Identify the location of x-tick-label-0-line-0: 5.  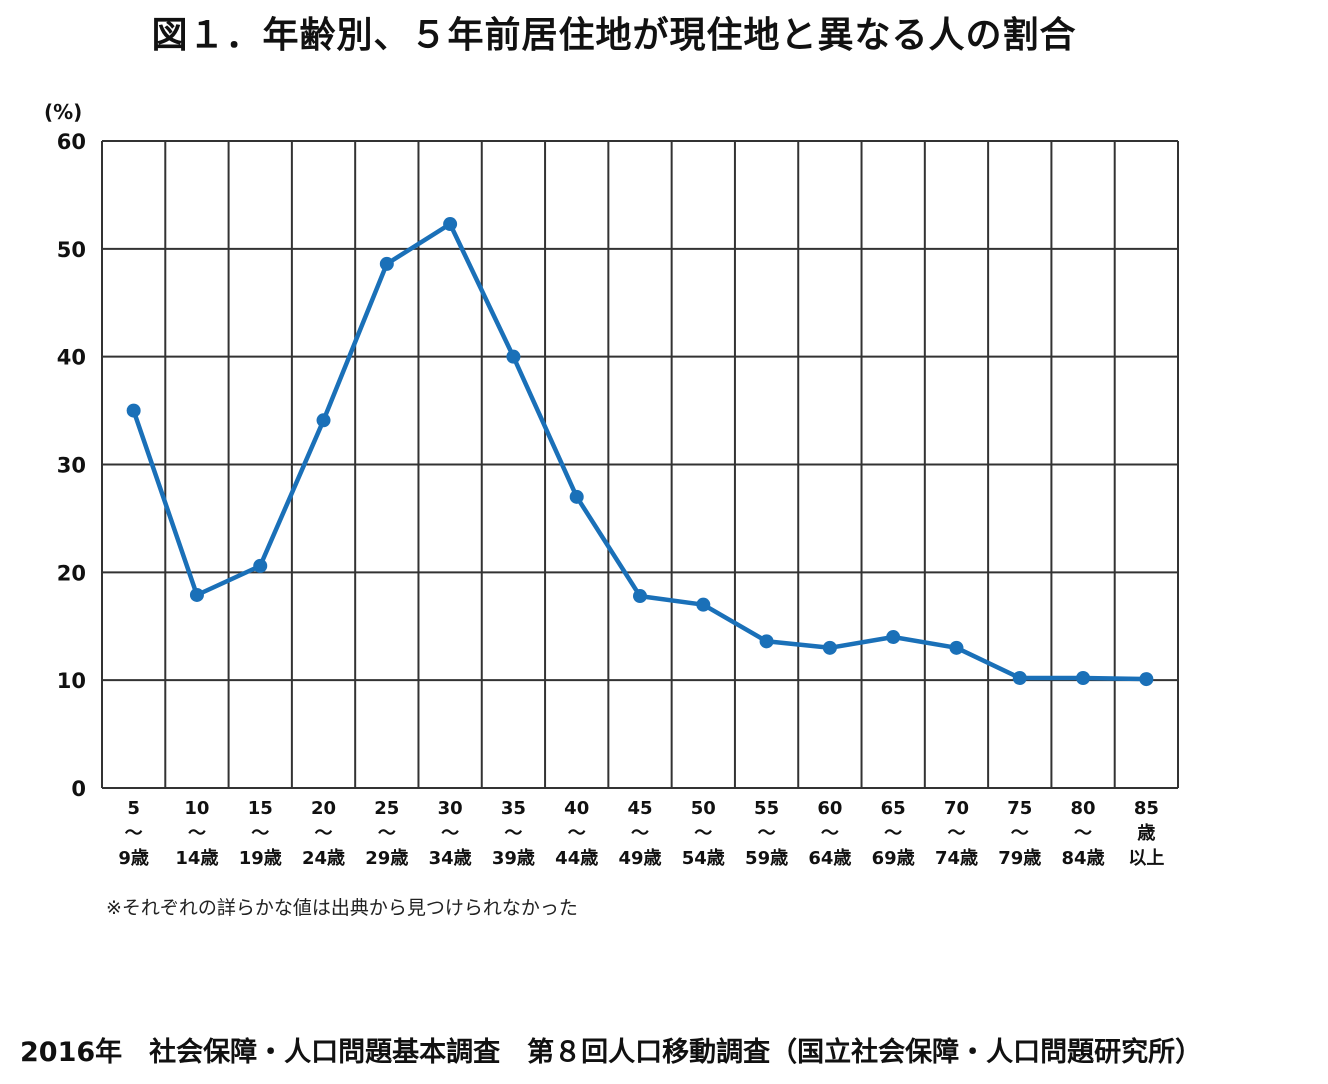
(133, 808).